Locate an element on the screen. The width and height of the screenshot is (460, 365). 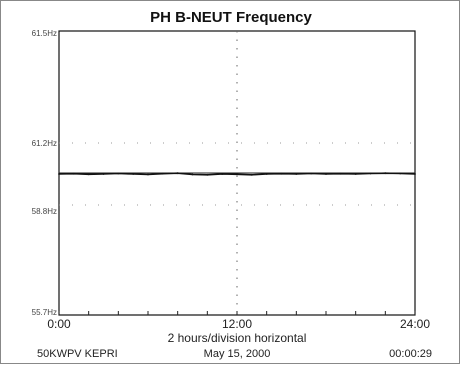
date-label: May 15, 2000 is located at coordinates (237, 354).